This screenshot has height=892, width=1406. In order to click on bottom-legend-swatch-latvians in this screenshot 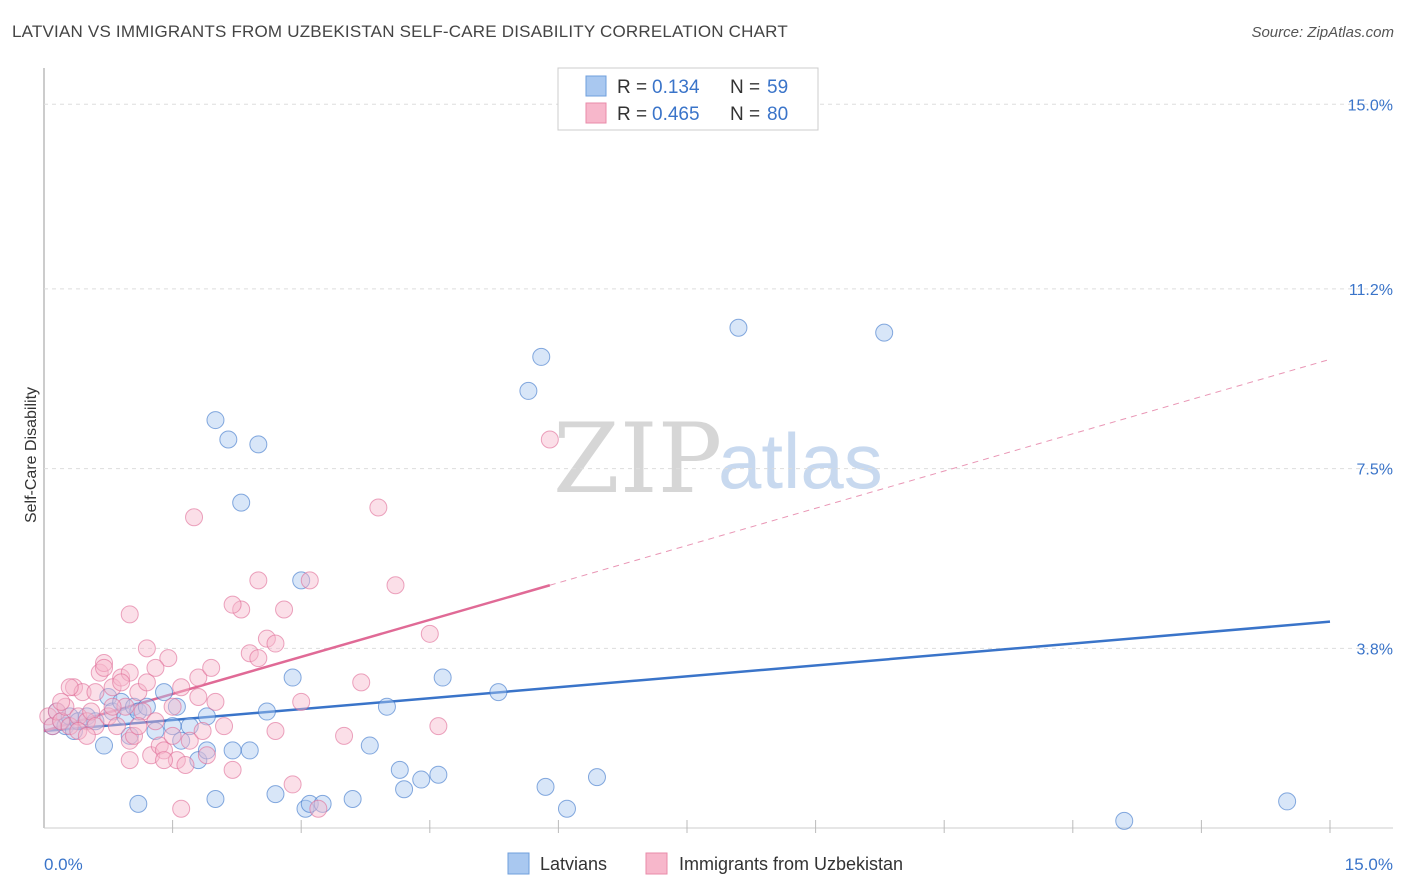, I will do `click(518, 863)`.